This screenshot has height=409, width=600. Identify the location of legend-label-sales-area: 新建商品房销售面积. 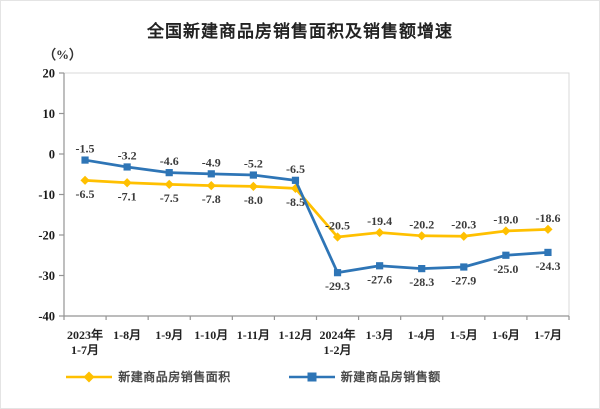
(174, 377).